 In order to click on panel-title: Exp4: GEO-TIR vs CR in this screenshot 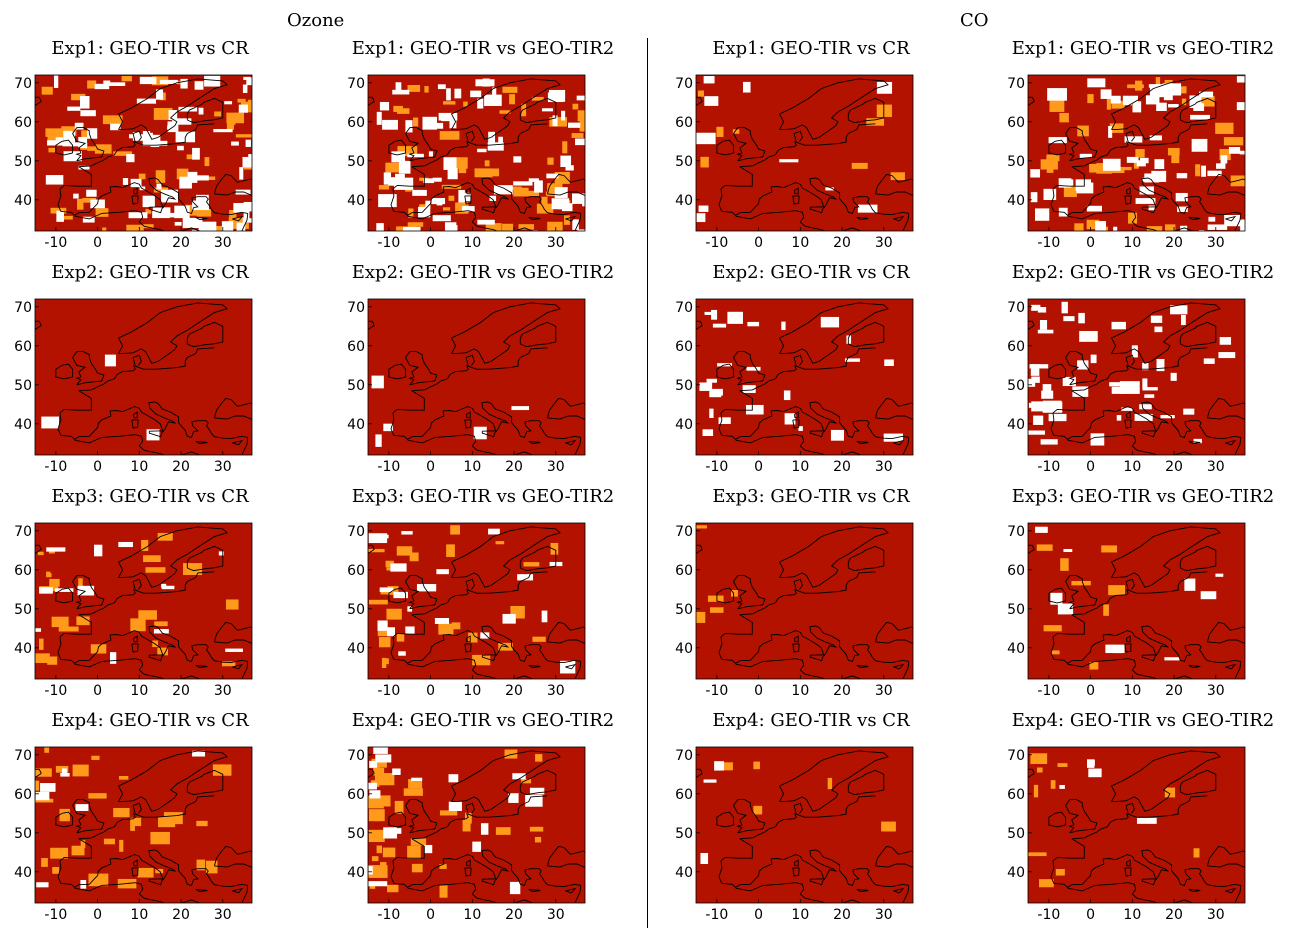, I will do `click(150, 720)`.